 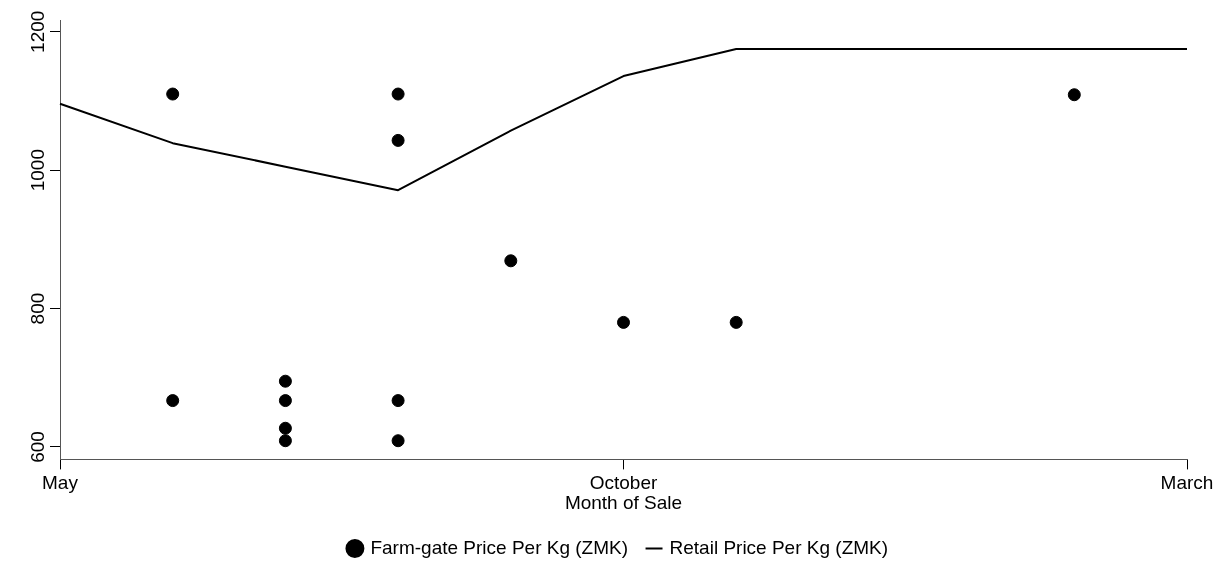 What do you see at coordinates (779, 547) in the screenshot?
I see `legend-label: Retail Price Per Kg (ZMK)` at bounding box center [779, 547].